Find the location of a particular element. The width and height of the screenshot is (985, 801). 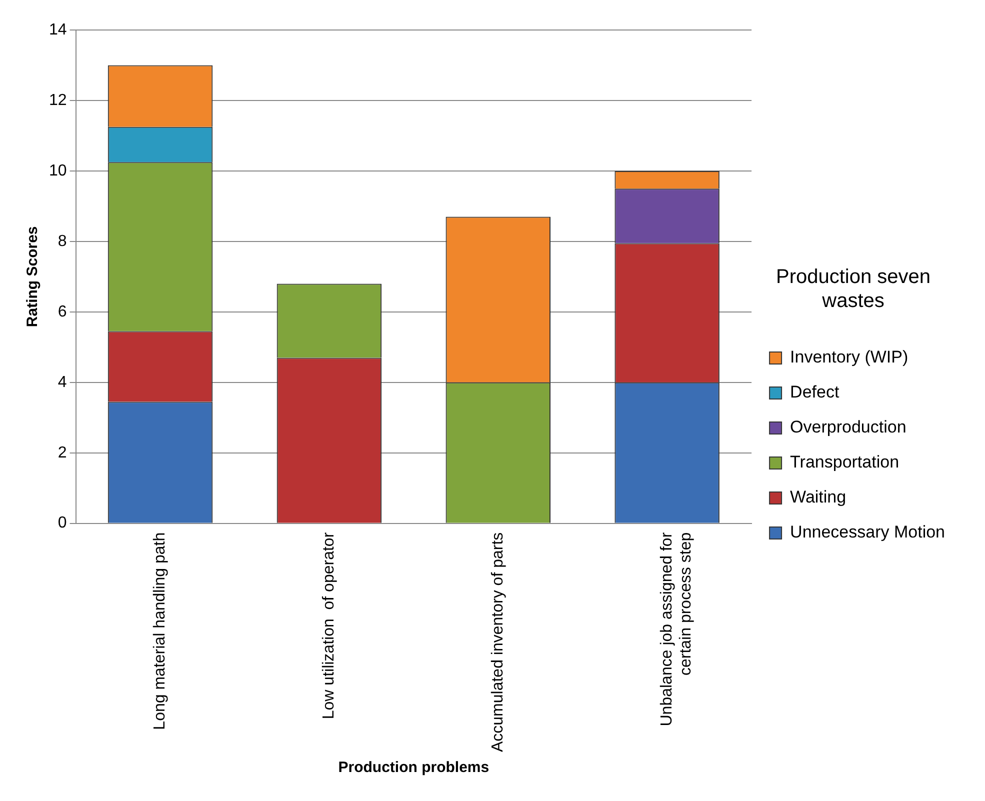

y-axis-title: Rating Scores is located at coordinates (33, 277).